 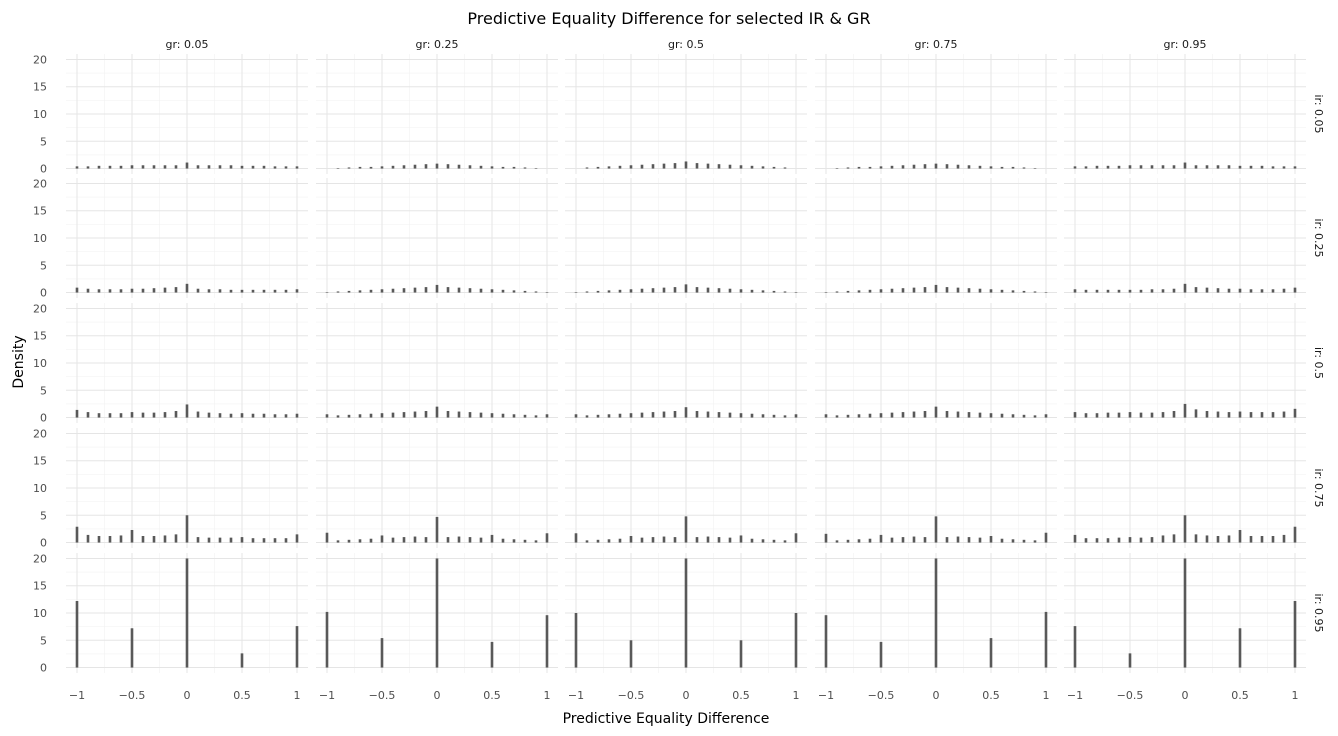 What do you see at coordinates (40, 238) in the screenshot?
I see `y-tick-label: 10` at bounding box center [40, 238].